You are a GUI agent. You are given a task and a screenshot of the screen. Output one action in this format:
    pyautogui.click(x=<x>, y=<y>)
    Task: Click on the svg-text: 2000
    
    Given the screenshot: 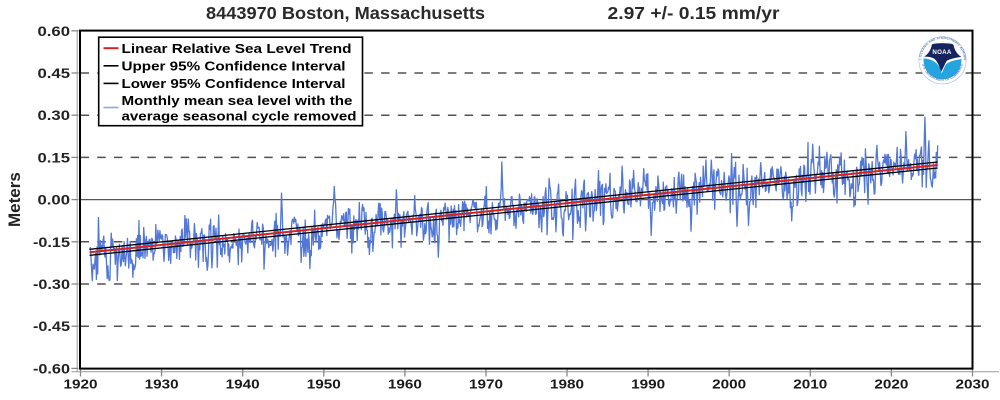 What is the action you would take?
    pyautogui.click(x=729, y=384)
    